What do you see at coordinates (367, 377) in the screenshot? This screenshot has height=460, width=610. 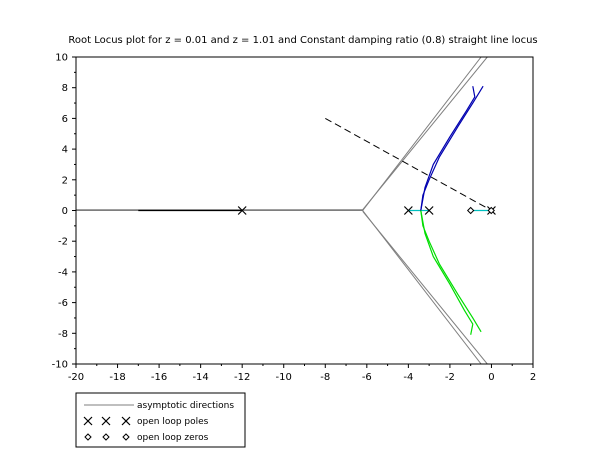 I see `x-tick-label-7: -6` at bounding box center [367, 377].